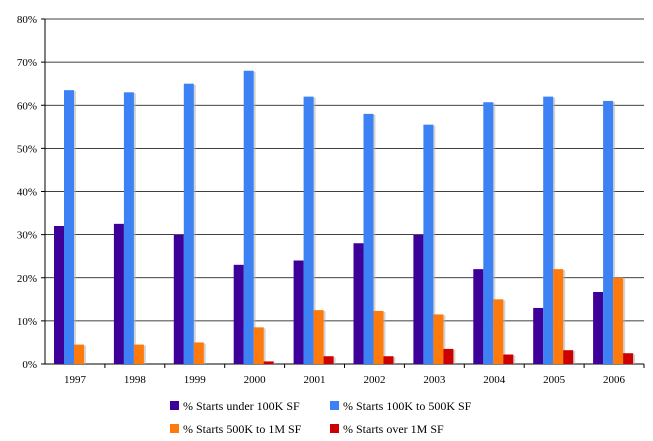 Image resolution: width=653 pixels, height=441 pixels. Describe the element at coordinates (598, 327) in the screenshot. I see `bar-1-2006` at that location.